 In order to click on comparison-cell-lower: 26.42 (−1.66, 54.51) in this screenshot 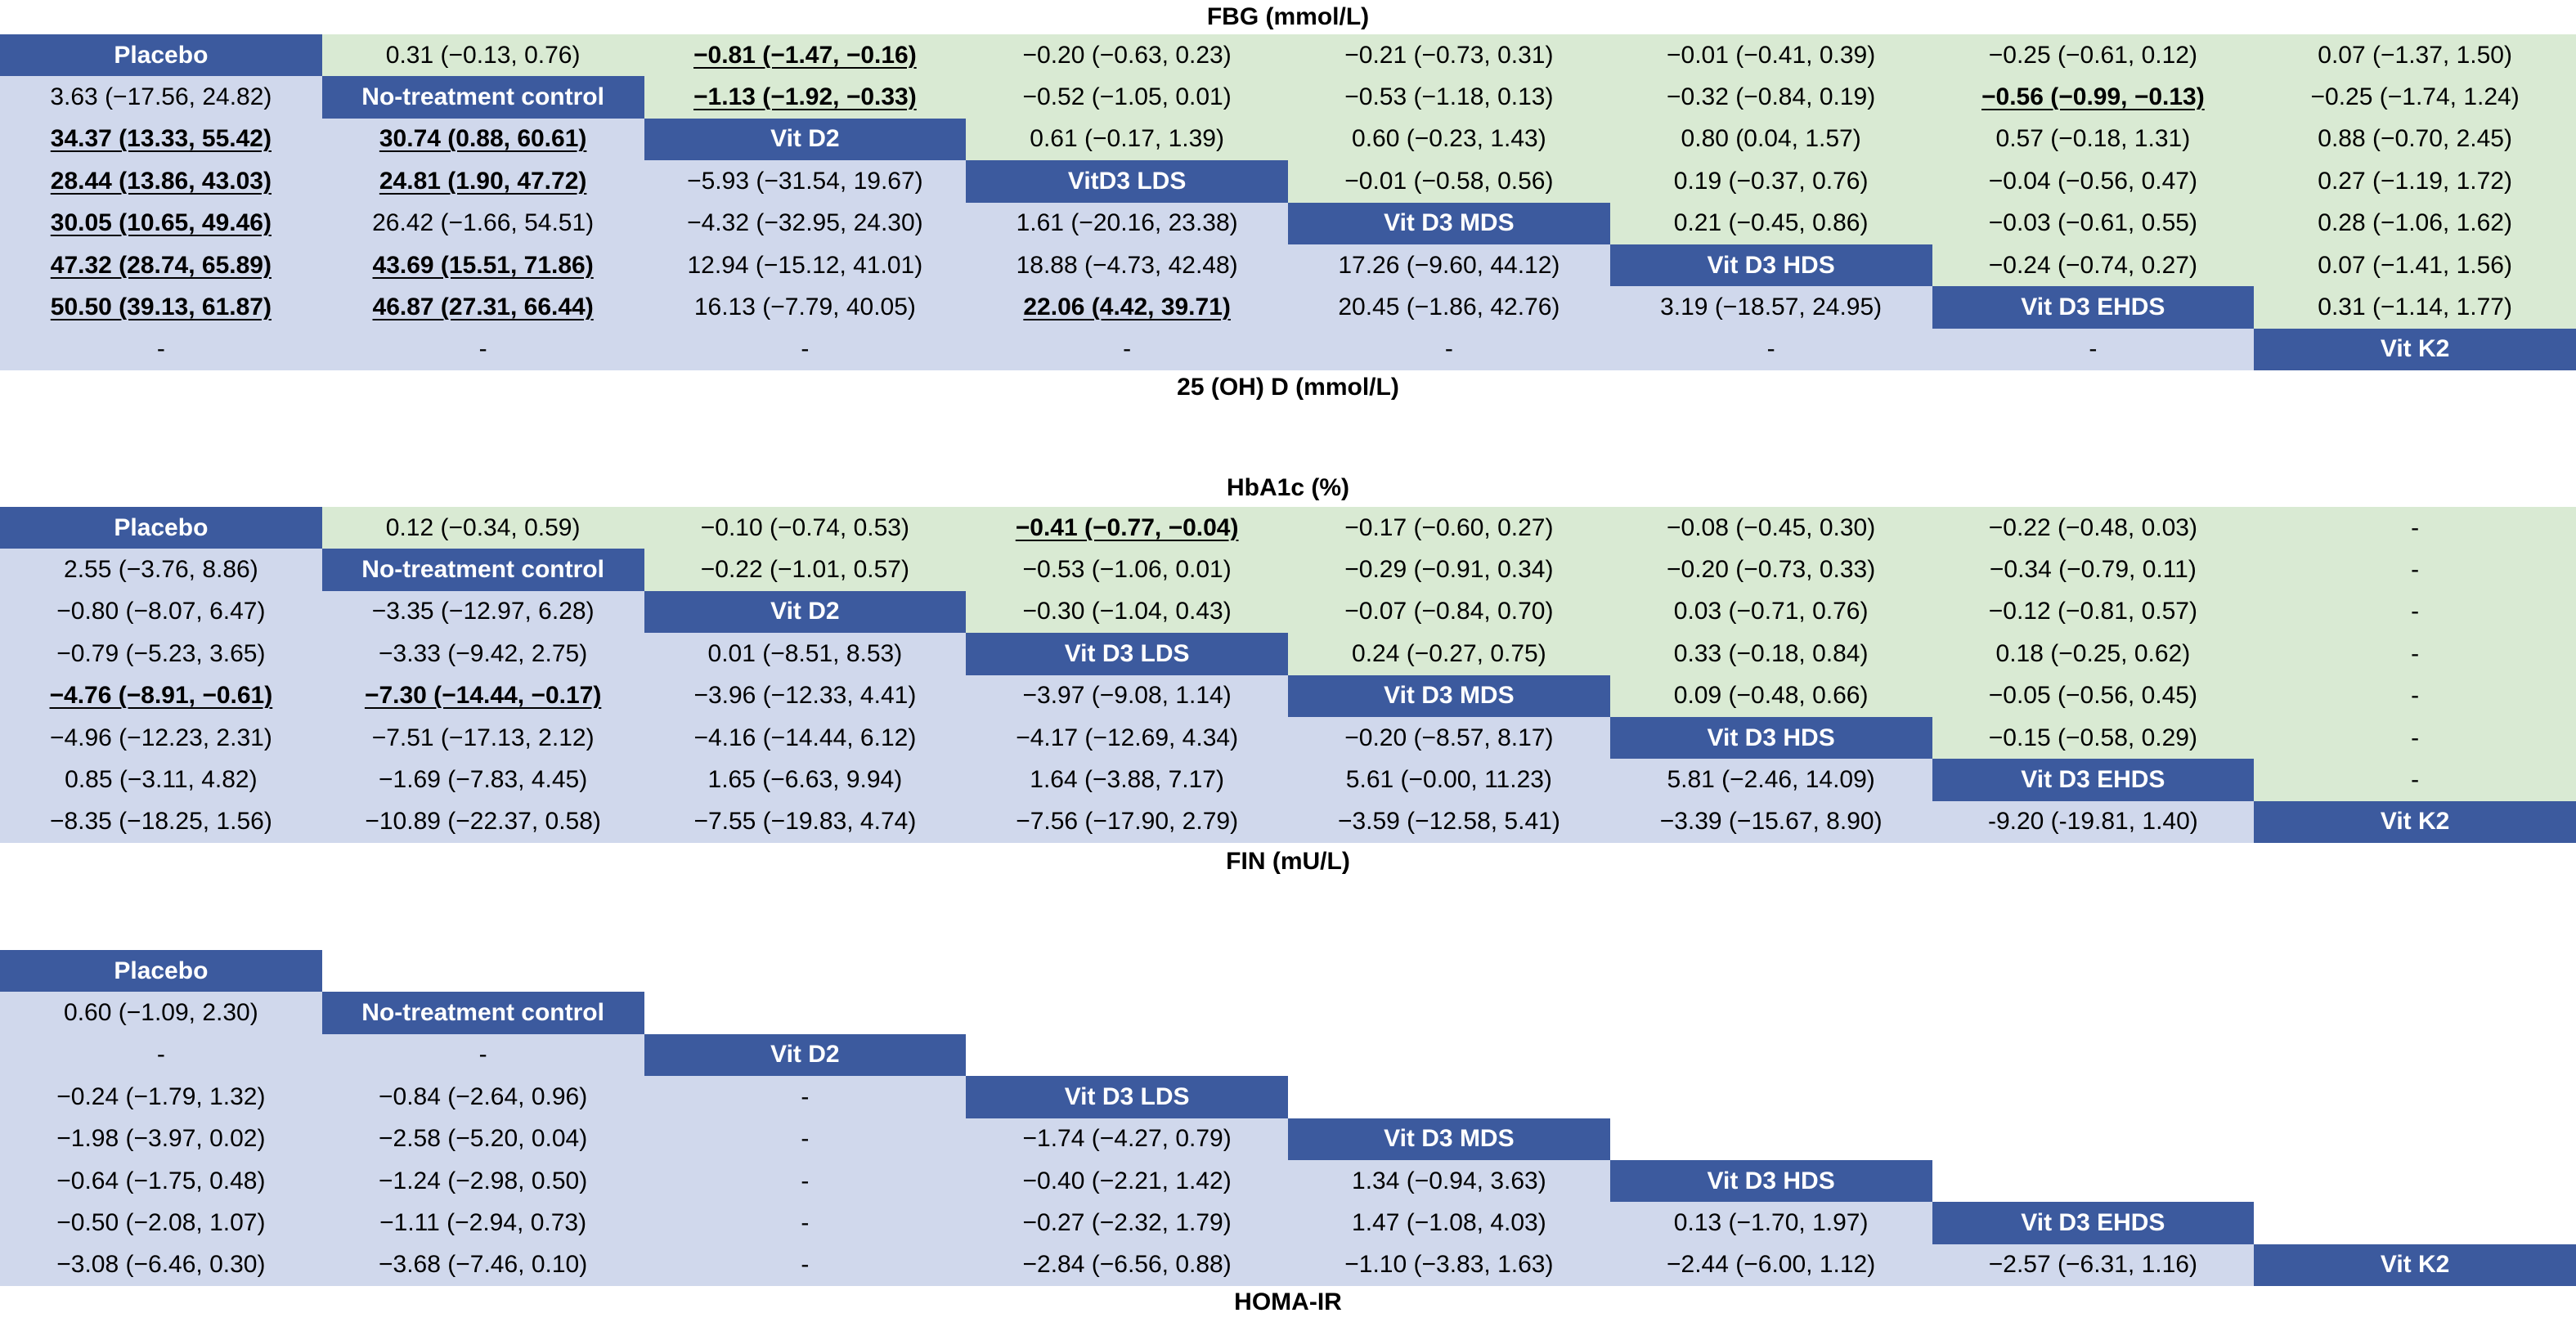, I will do `click(483, 223)`.